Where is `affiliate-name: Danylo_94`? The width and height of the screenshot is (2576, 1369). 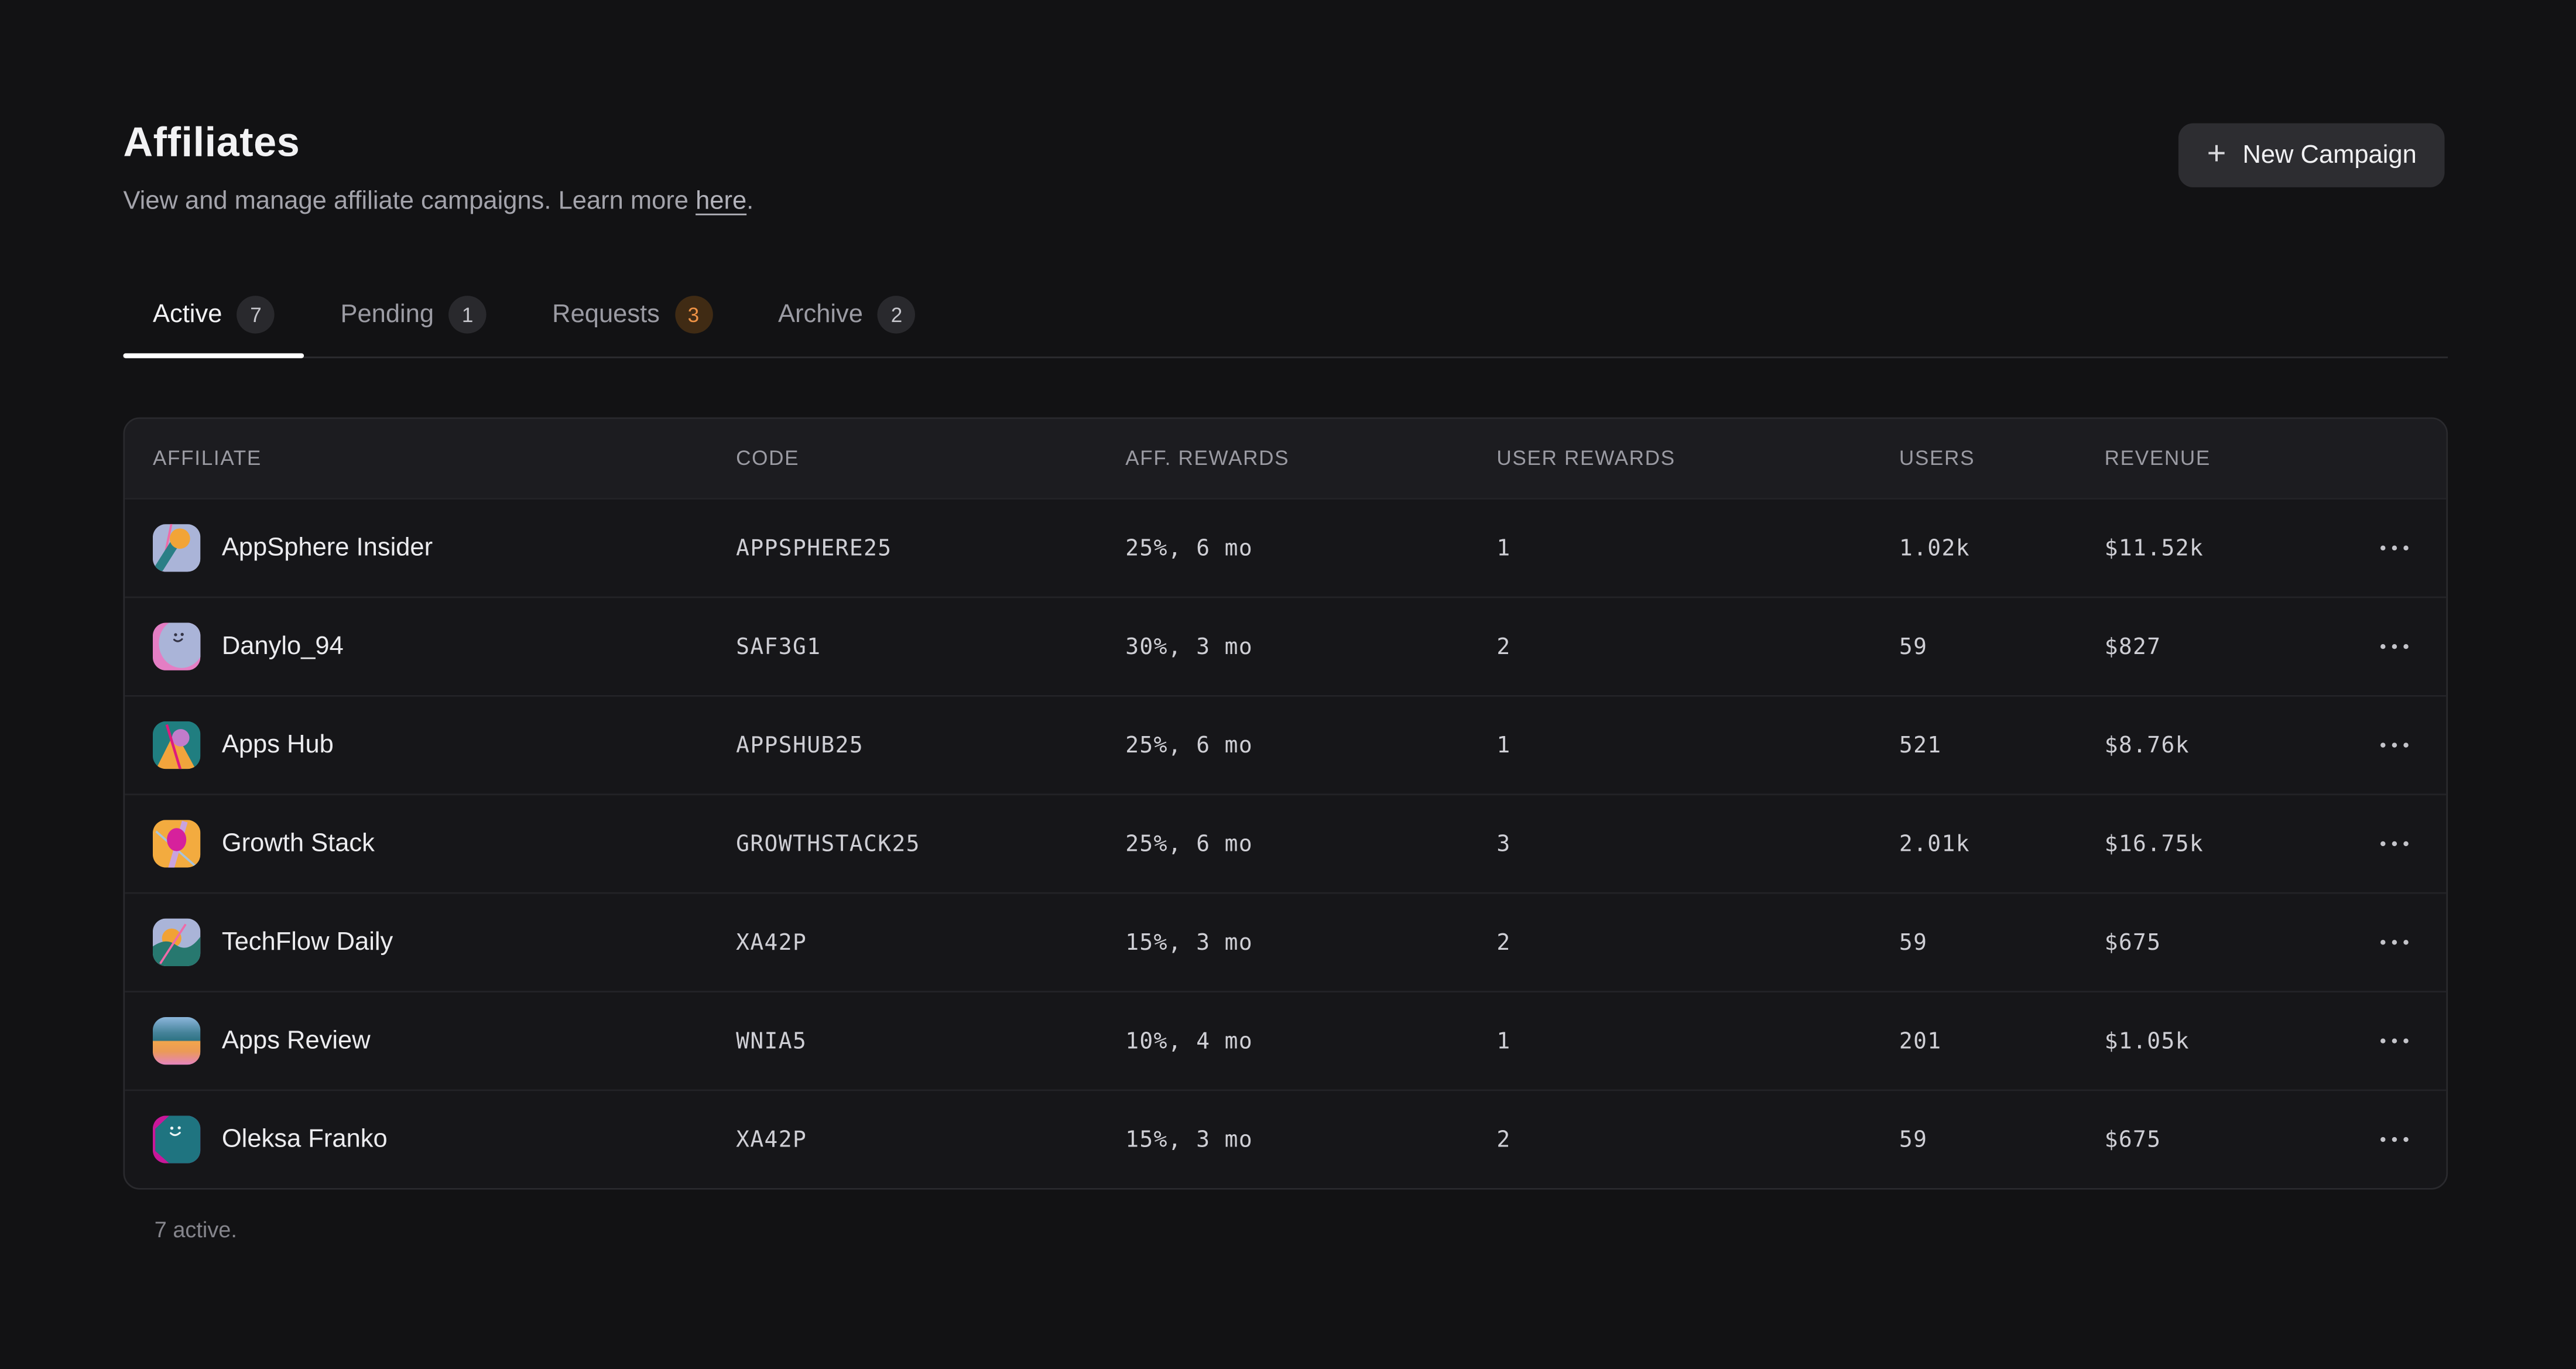
affiliate-name: Danylo_94 is located at coordinates (282, 645).